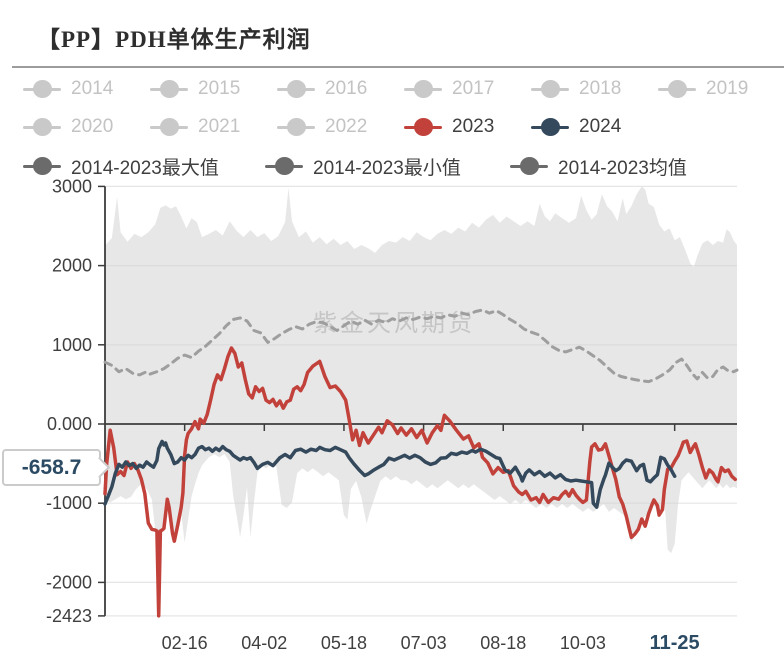 The image size is (784, 665). Describe the element at coordinates (51, 467) in the screenshot. I see `latest-value-label: -658.7` at that location.